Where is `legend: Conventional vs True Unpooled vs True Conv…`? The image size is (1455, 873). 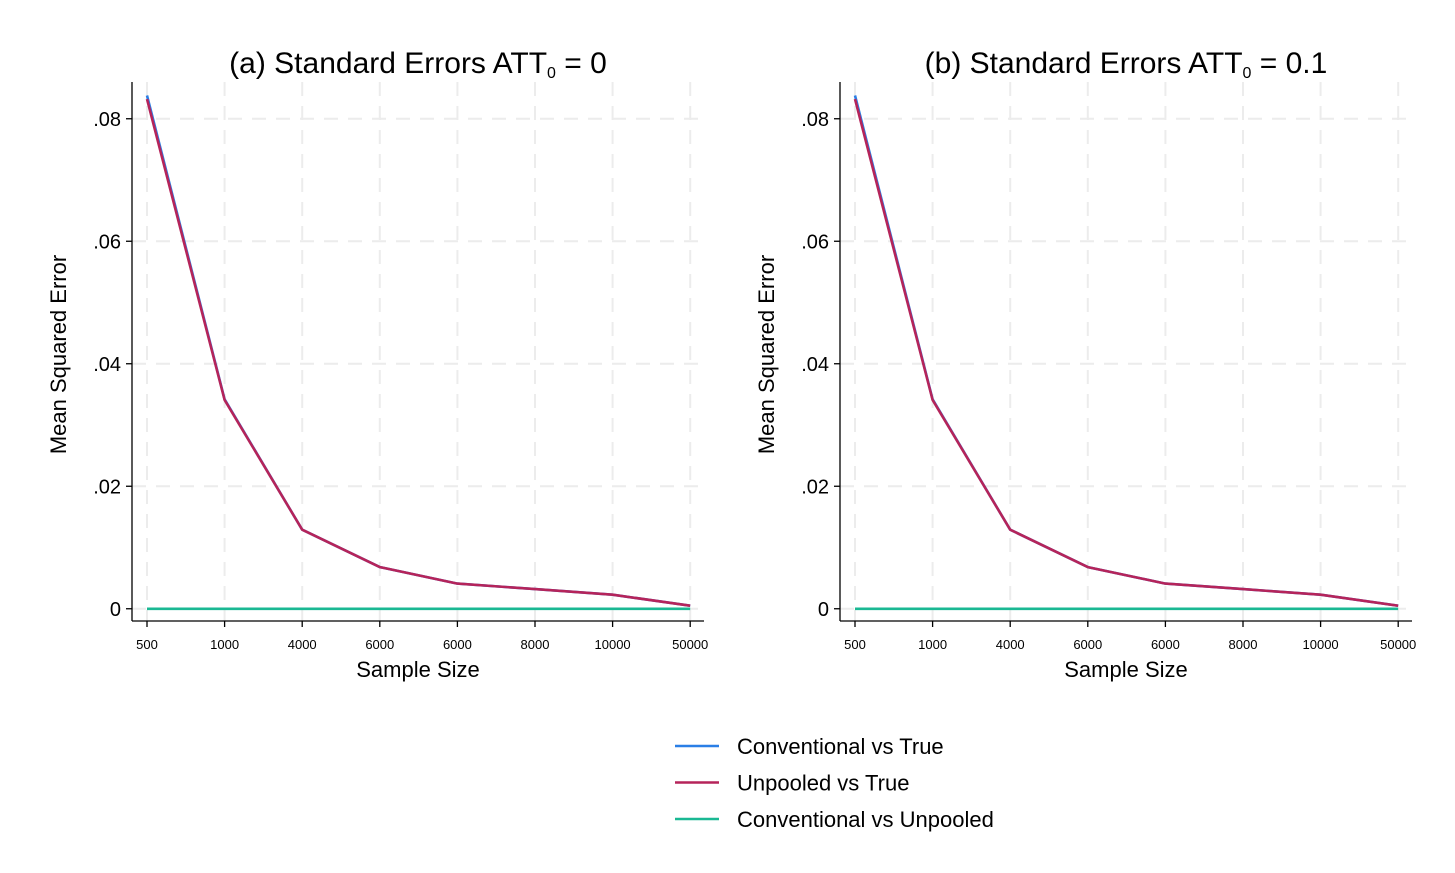 legend: Conventional vs True Unpooled vs True Conv… is located at coordinates (834, 783).